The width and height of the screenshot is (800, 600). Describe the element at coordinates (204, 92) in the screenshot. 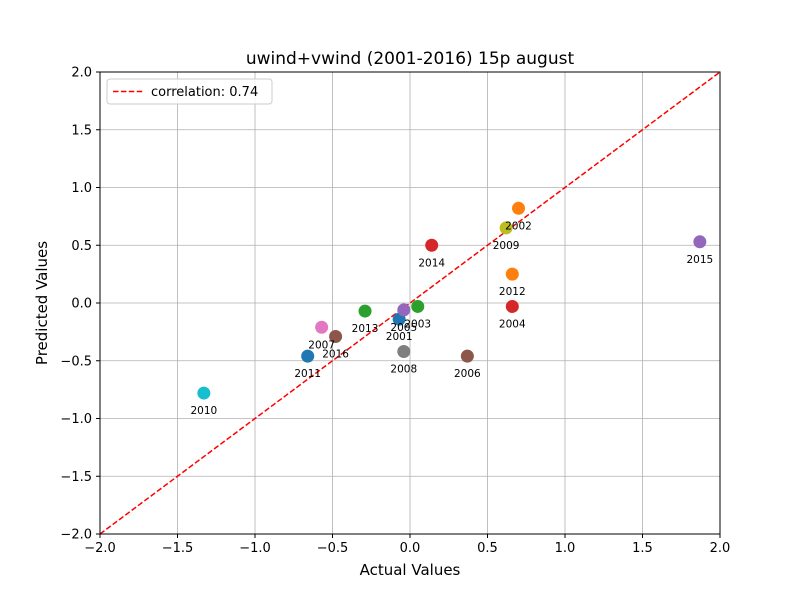

I see `legend-label: correlation: 0.74` at that location.